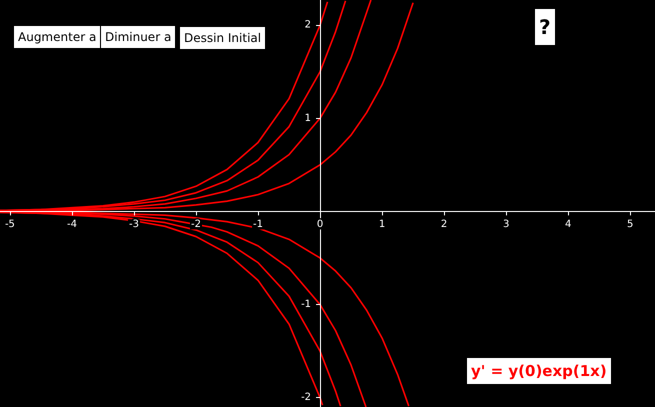  Describe the element at coordinates (320, 224) in the screenshot. I see `x-tick-label: 0` at that location.